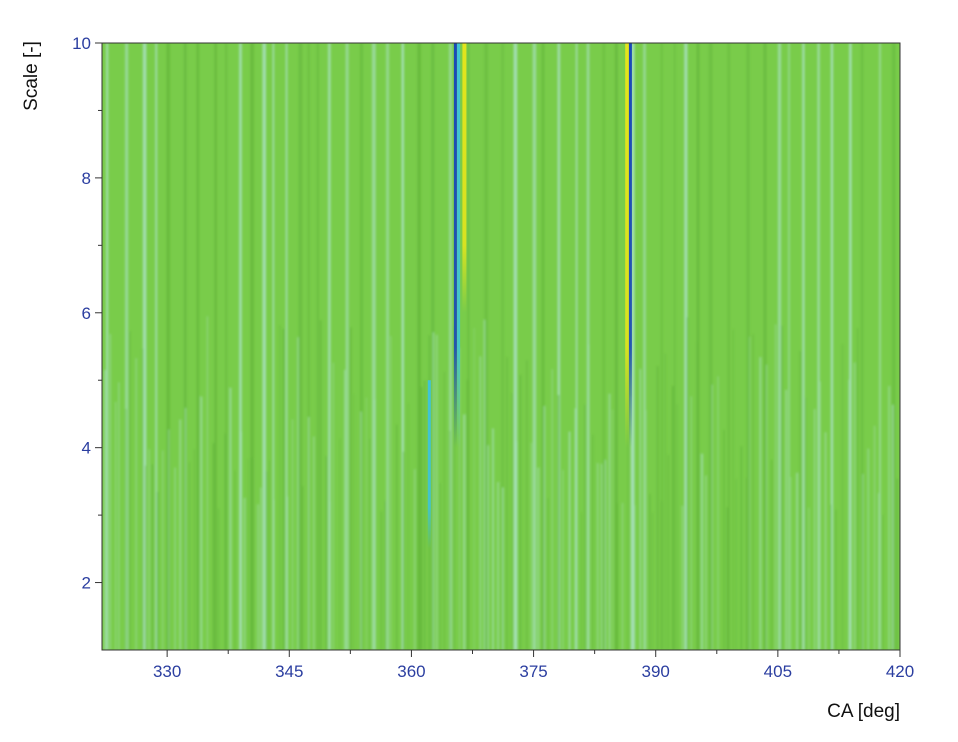  What do you see at coordinates (863, 711) in the screenshot?
I see `x-axis-title: CA [deg]` at bounding box center [863, 711].